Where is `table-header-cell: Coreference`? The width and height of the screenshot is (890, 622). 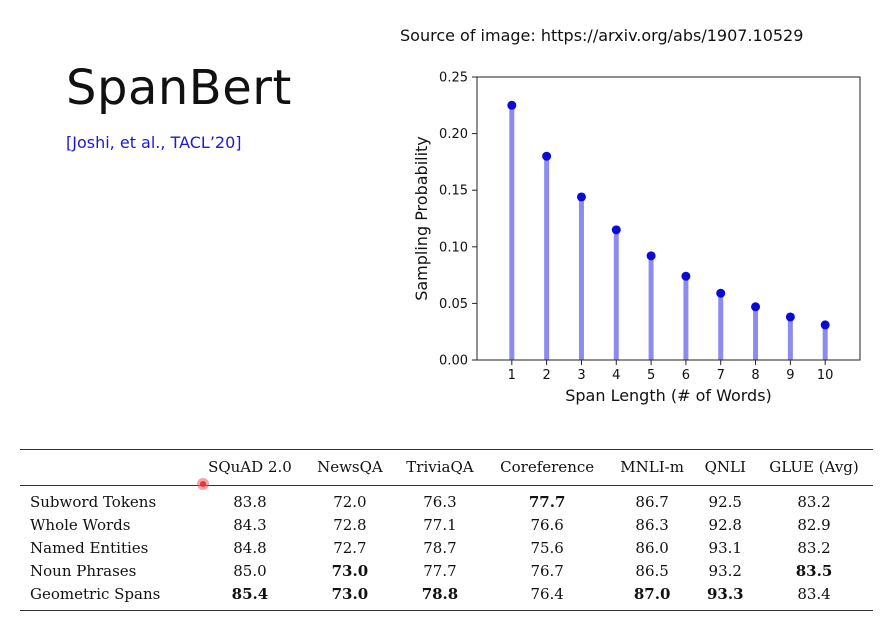
table-header-cell: Coreference is located at coordinates (547, 467).